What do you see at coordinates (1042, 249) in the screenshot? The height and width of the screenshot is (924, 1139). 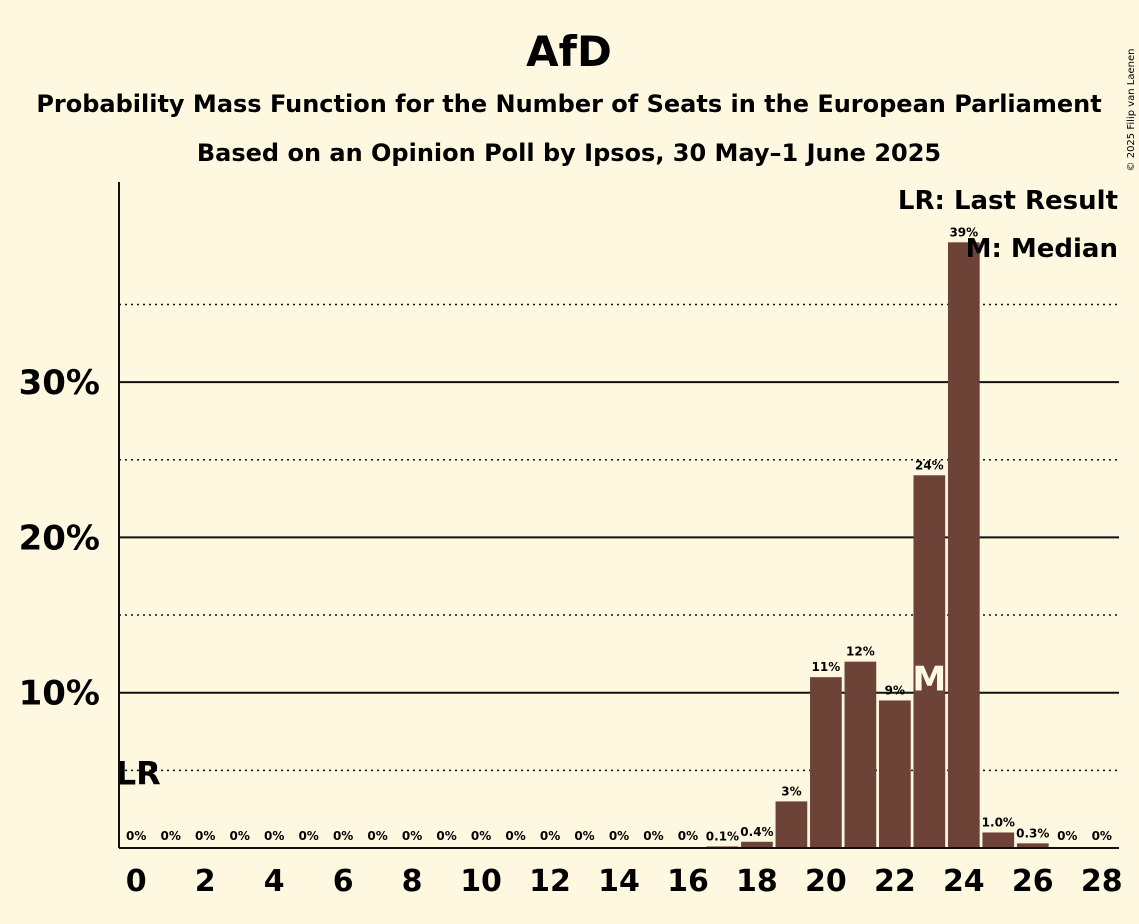 I see `legend-median: M: Median` at bounding box center [1042, 249].